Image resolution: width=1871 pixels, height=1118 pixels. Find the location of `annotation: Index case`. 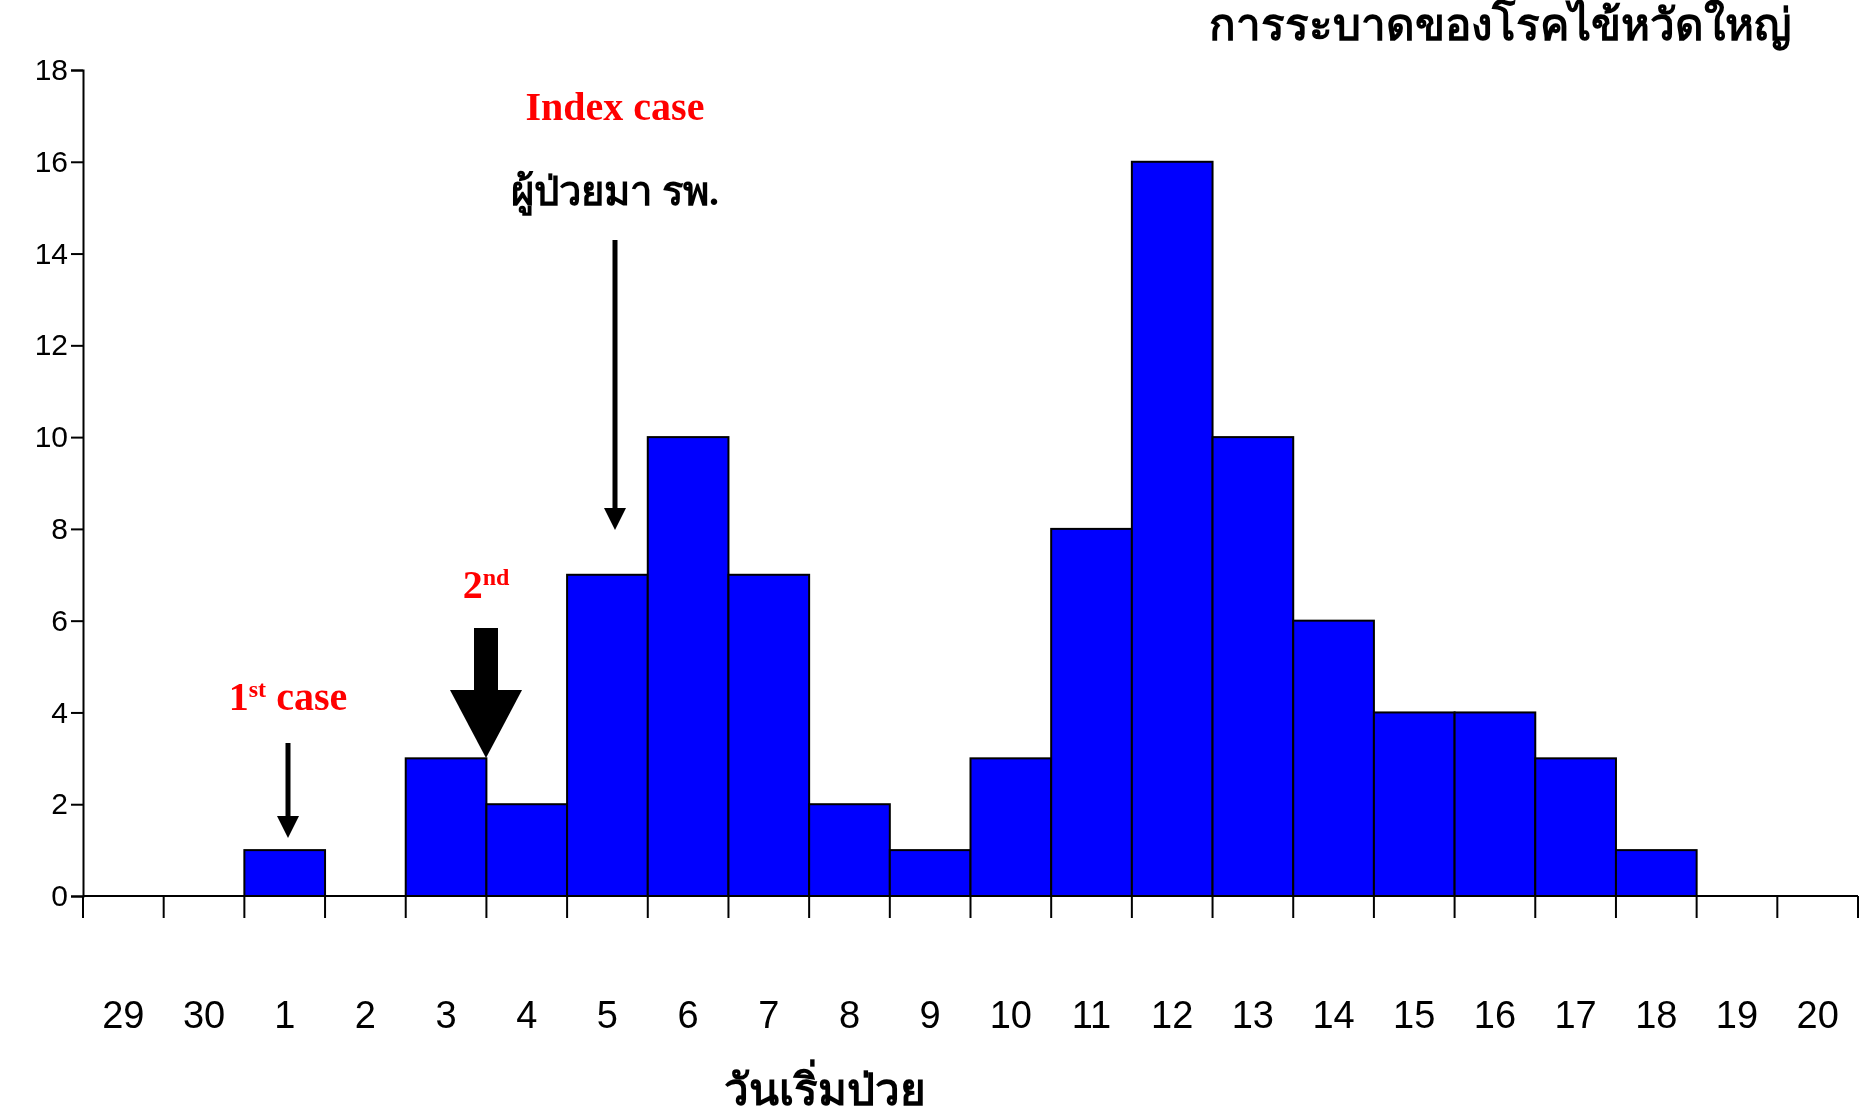

annotation: Index case is located at coordinates (615, 106).